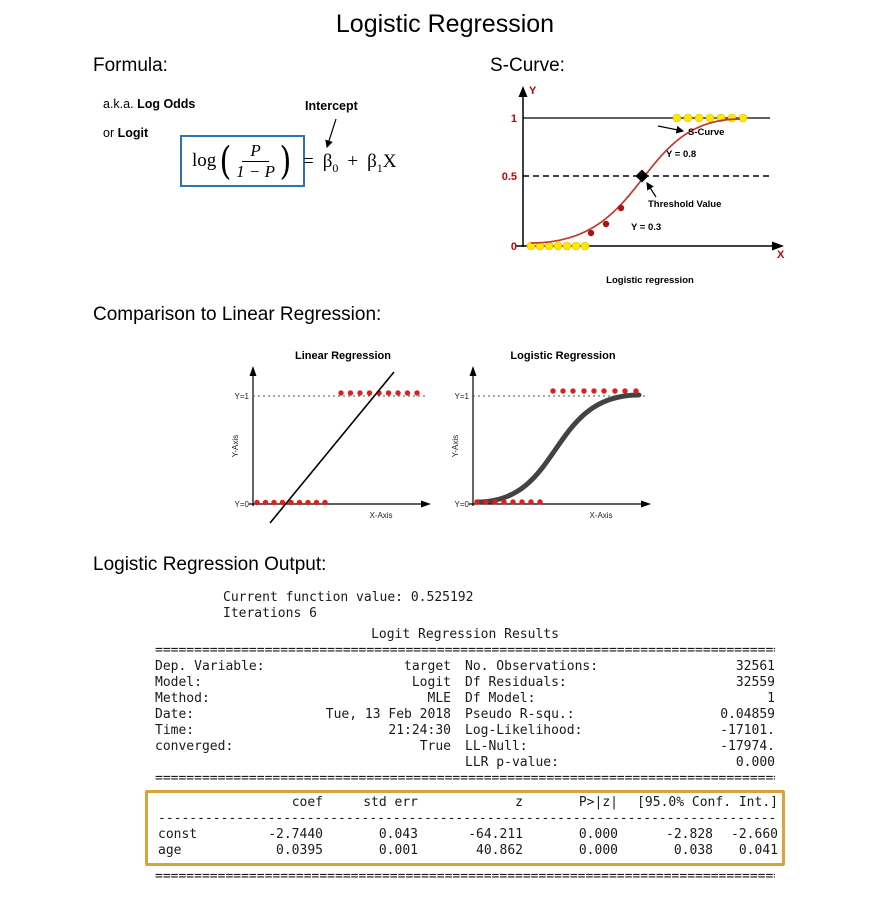  What do you see at coordinates (431, 682) in the screenshot?
I see `summary-value: Logit` at bounding box center [431, 682].